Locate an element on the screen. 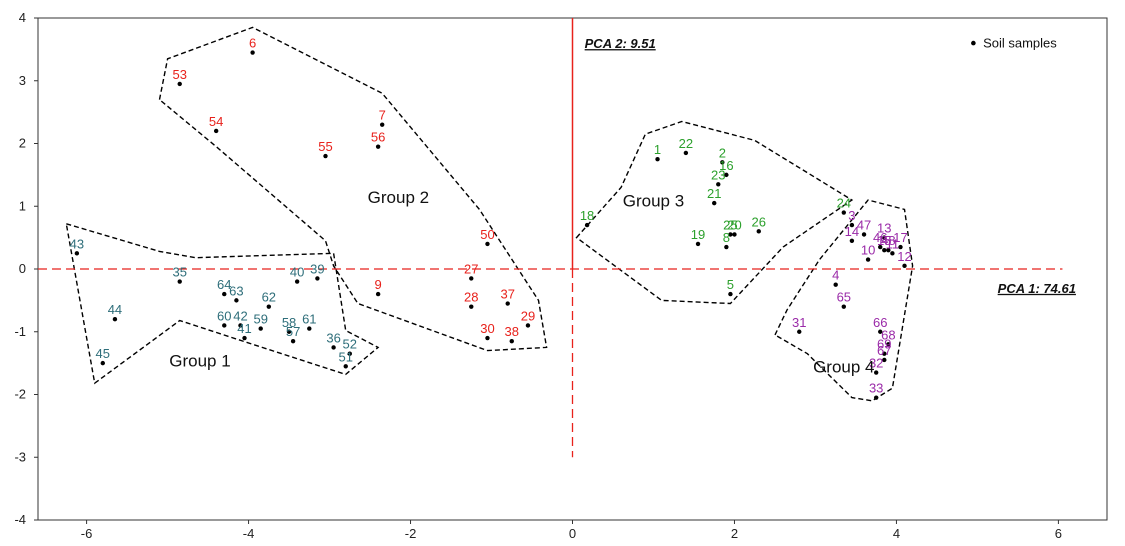 Image resolution: width=1125 pixels, height=546 pixels. sample-label-11: 11 is located at coordinates (893, 243).